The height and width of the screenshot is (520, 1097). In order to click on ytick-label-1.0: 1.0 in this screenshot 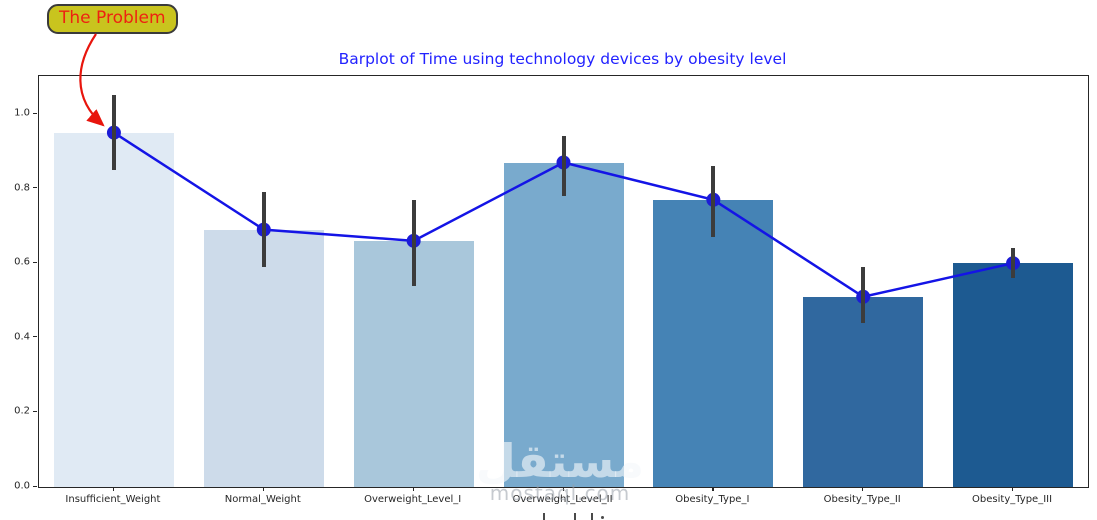, I will do `click(22, 113)`.